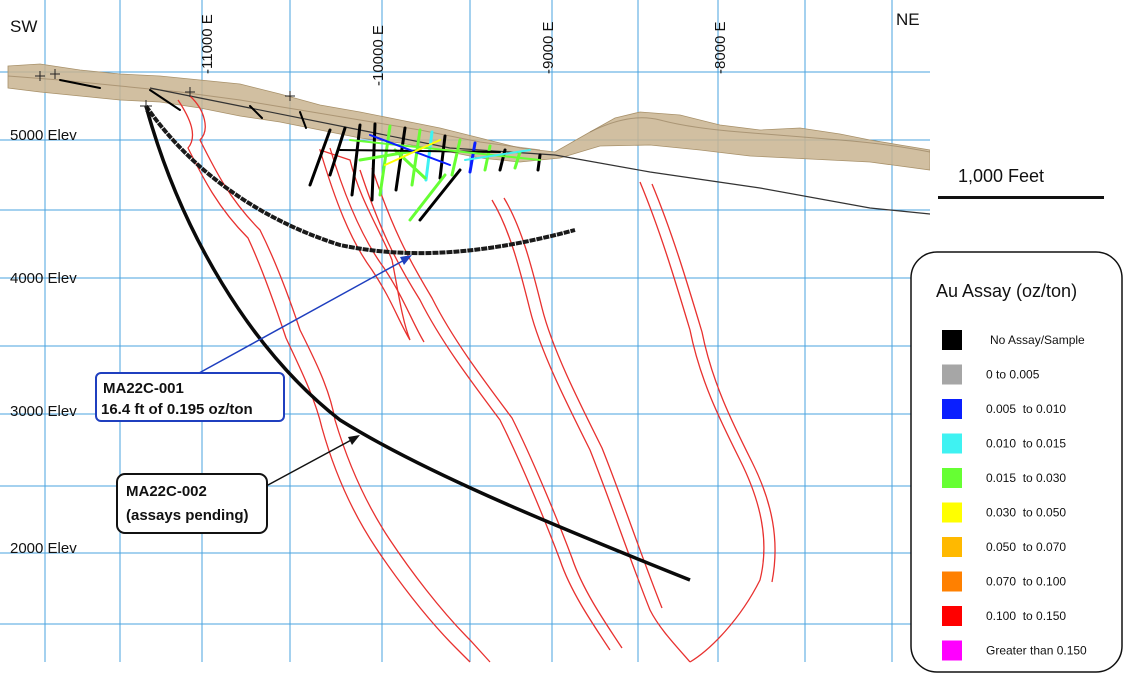 The width and height of the screenshot is (1124, 675). What do you see at coordinates (300, 370) in the screenshot?
I see `callout-arrows` at bounding box center [300, 370].